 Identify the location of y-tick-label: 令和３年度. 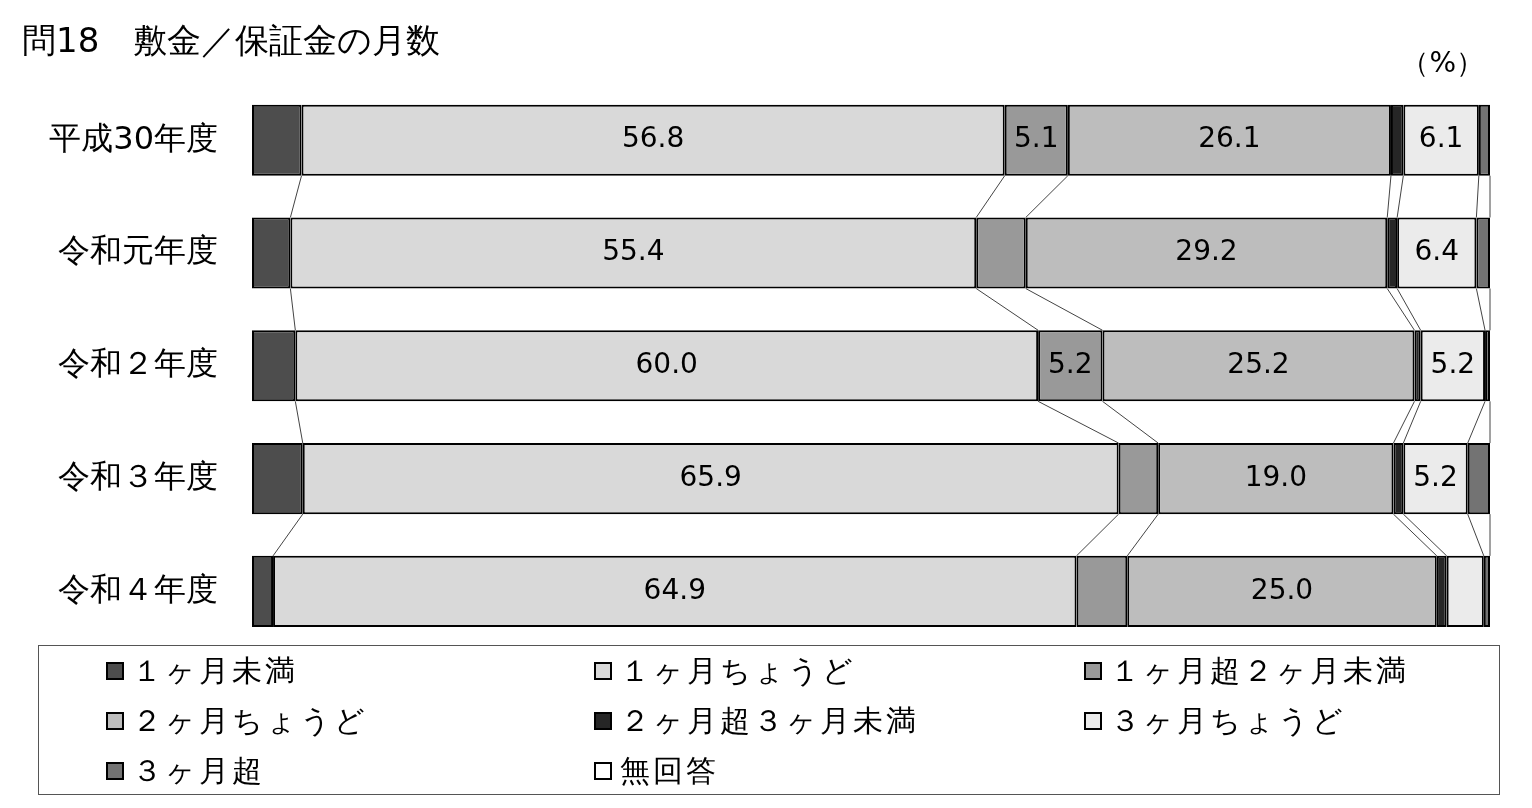
(138, 475).